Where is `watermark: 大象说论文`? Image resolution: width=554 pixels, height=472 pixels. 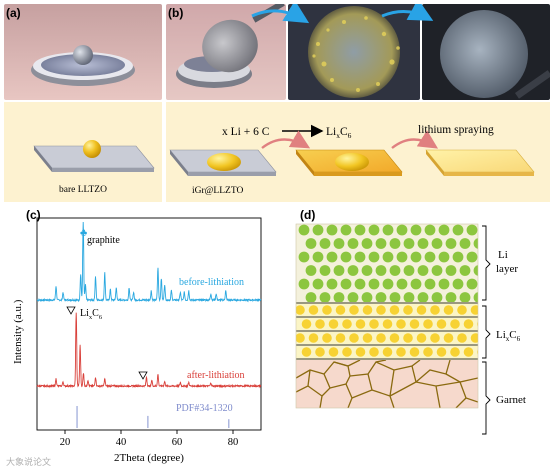 watermark: 大象说论文 is located at coordinates (29, 463).